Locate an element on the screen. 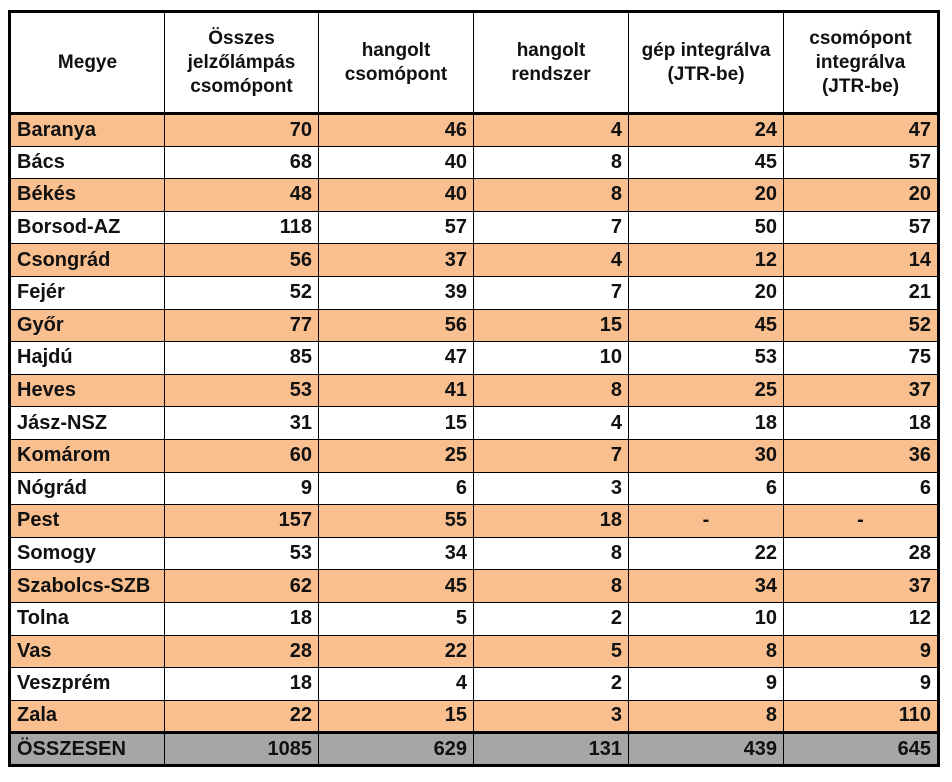 The image size is (952, 782). header-osszes: Összes jelzőlámpás csomópont is located at coordinates (241, 62).